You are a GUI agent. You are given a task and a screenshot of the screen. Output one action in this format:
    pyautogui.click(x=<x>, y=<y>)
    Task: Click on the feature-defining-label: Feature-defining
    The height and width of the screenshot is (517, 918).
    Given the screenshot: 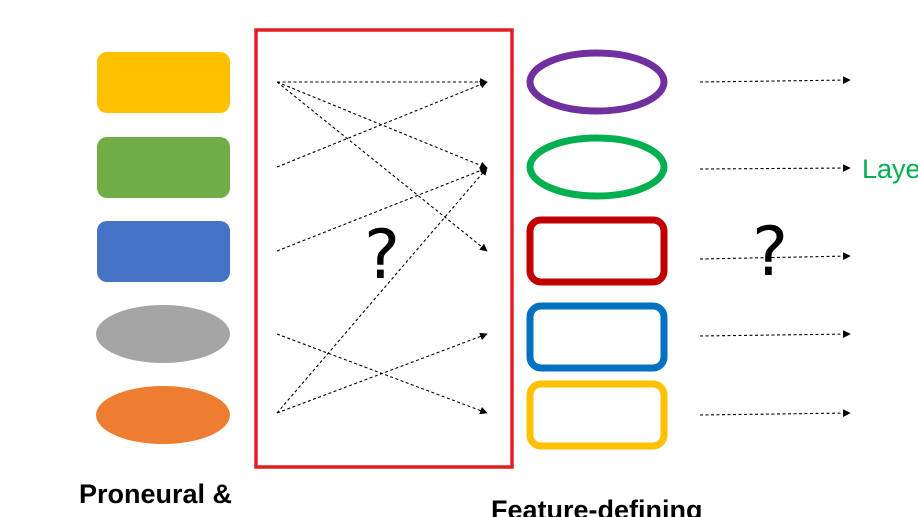 What is the action you would take?
    pyautogui.click(x=597, y=506)
    